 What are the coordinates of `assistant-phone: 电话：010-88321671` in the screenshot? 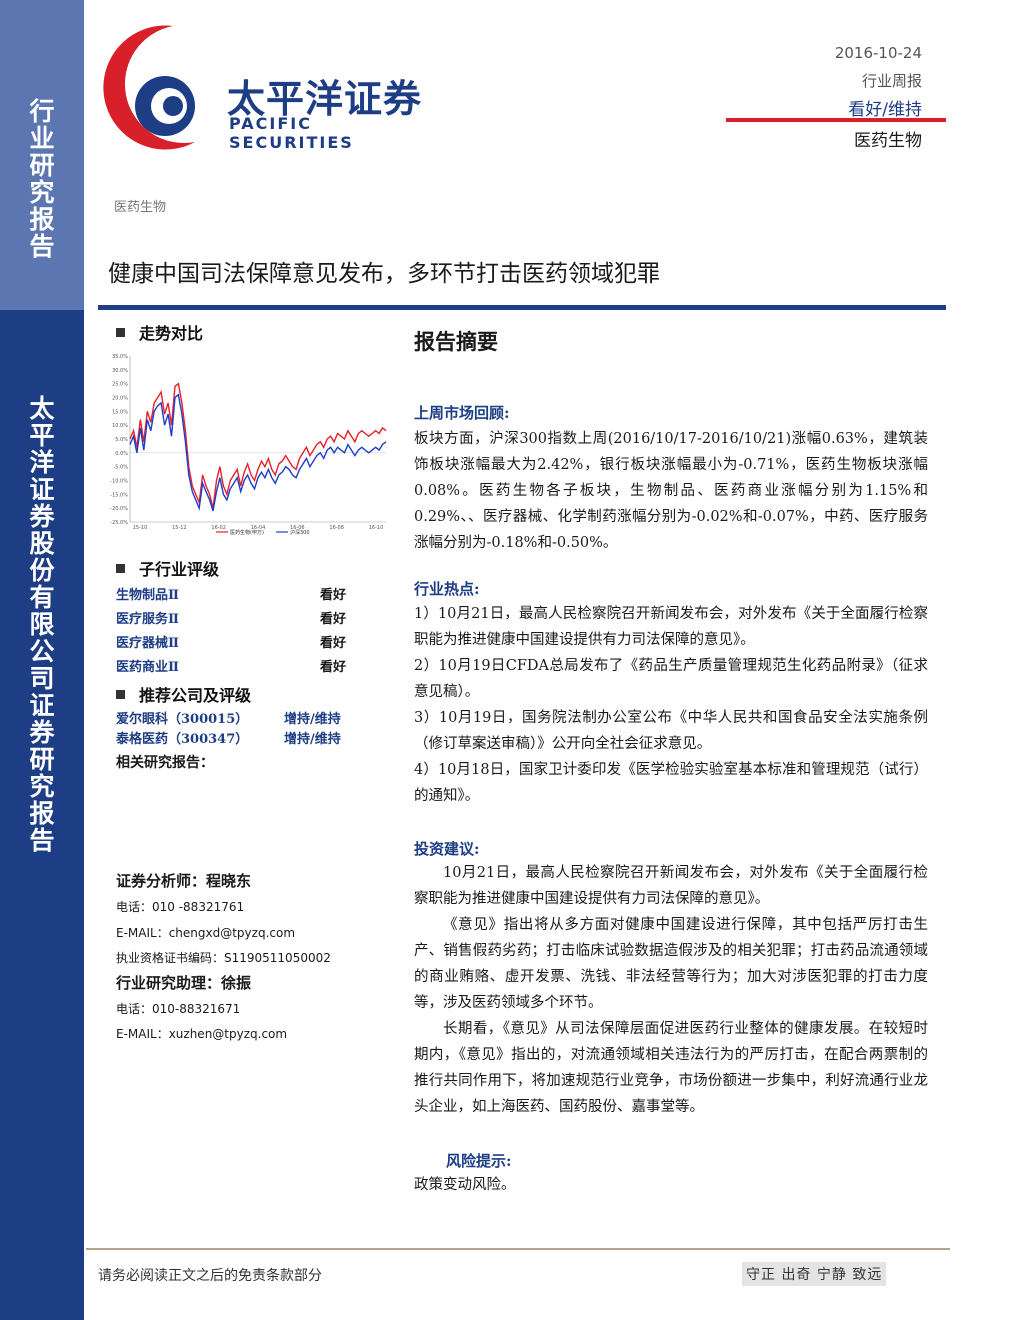 It's located at (178, 1009).